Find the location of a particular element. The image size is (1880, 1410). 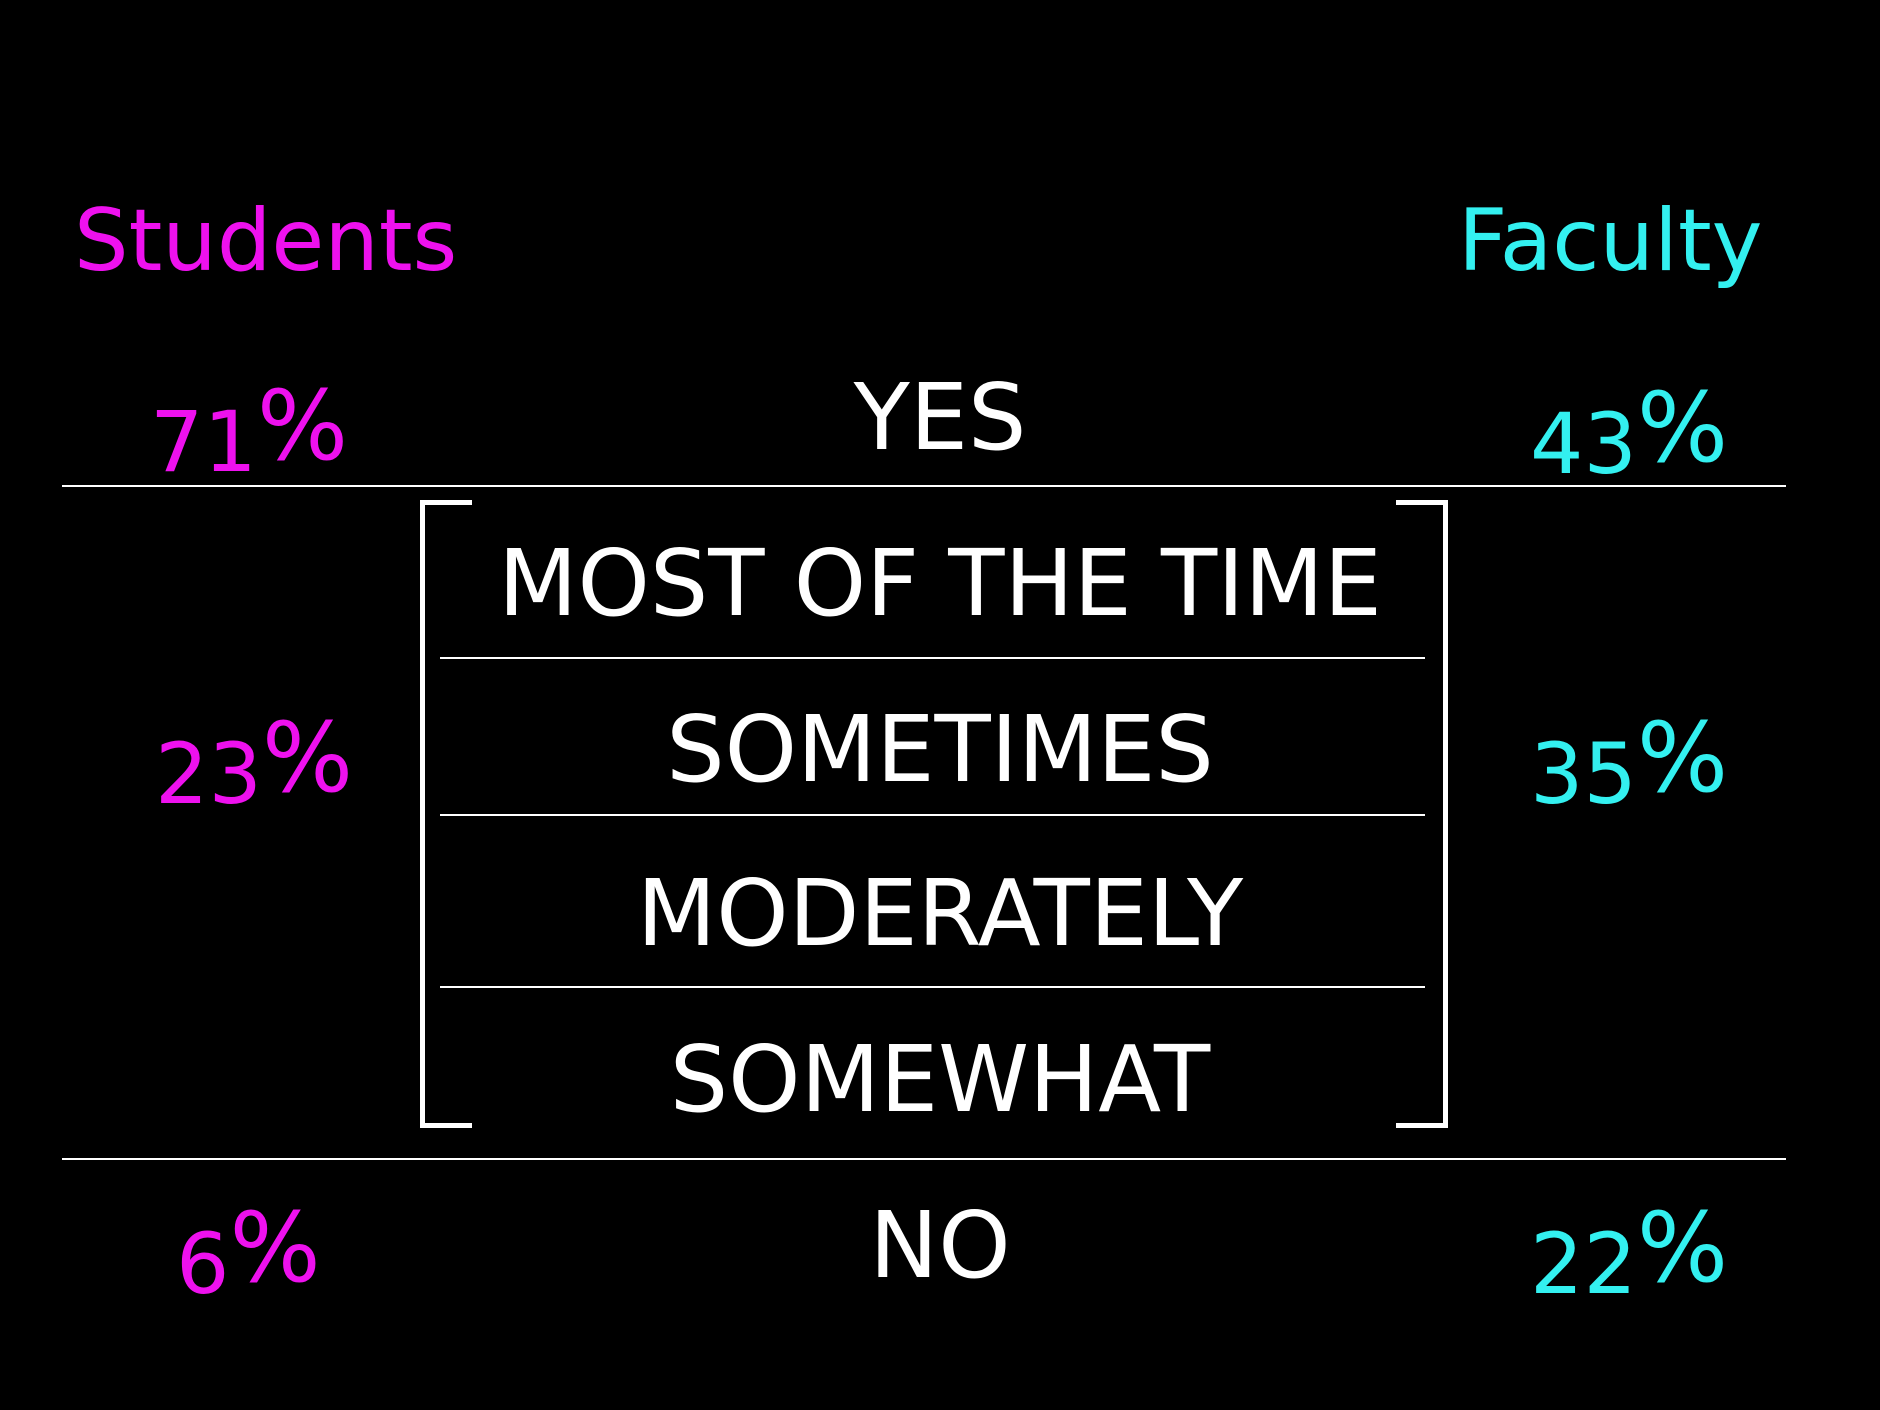

divider-bottom is located at coordinates (924, 1159).